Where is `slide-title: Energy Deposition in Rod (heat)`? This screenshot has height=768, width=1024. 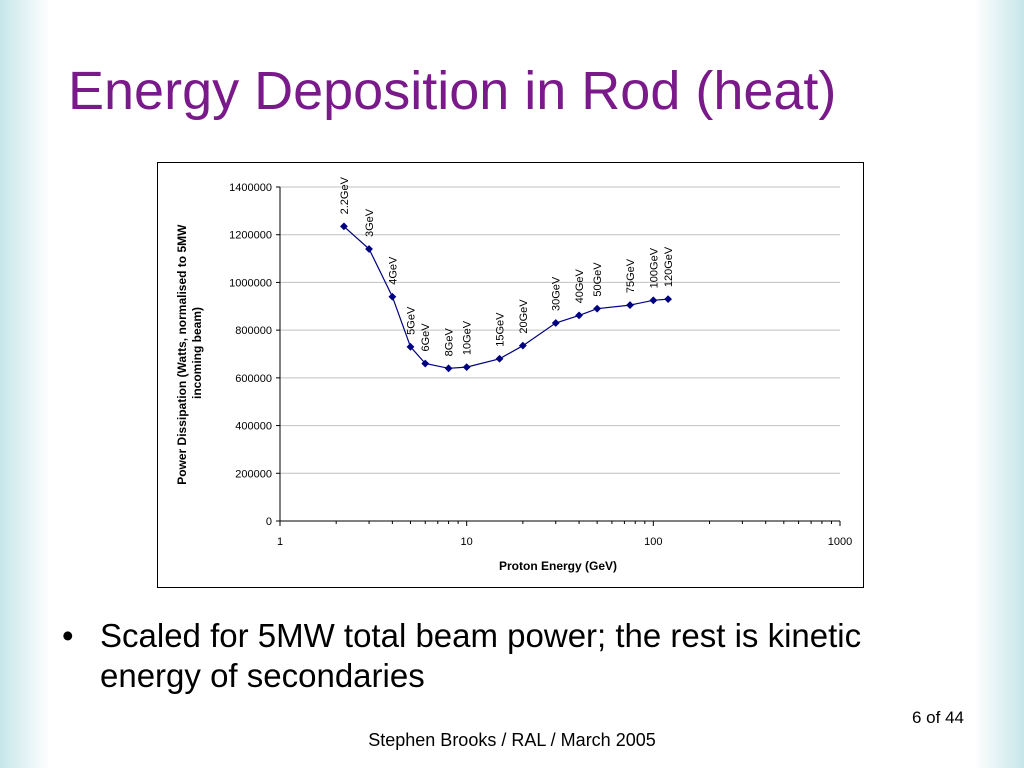 slide-title: Energy Deposition in Rod (heat) is located at coordinates (452, 91).